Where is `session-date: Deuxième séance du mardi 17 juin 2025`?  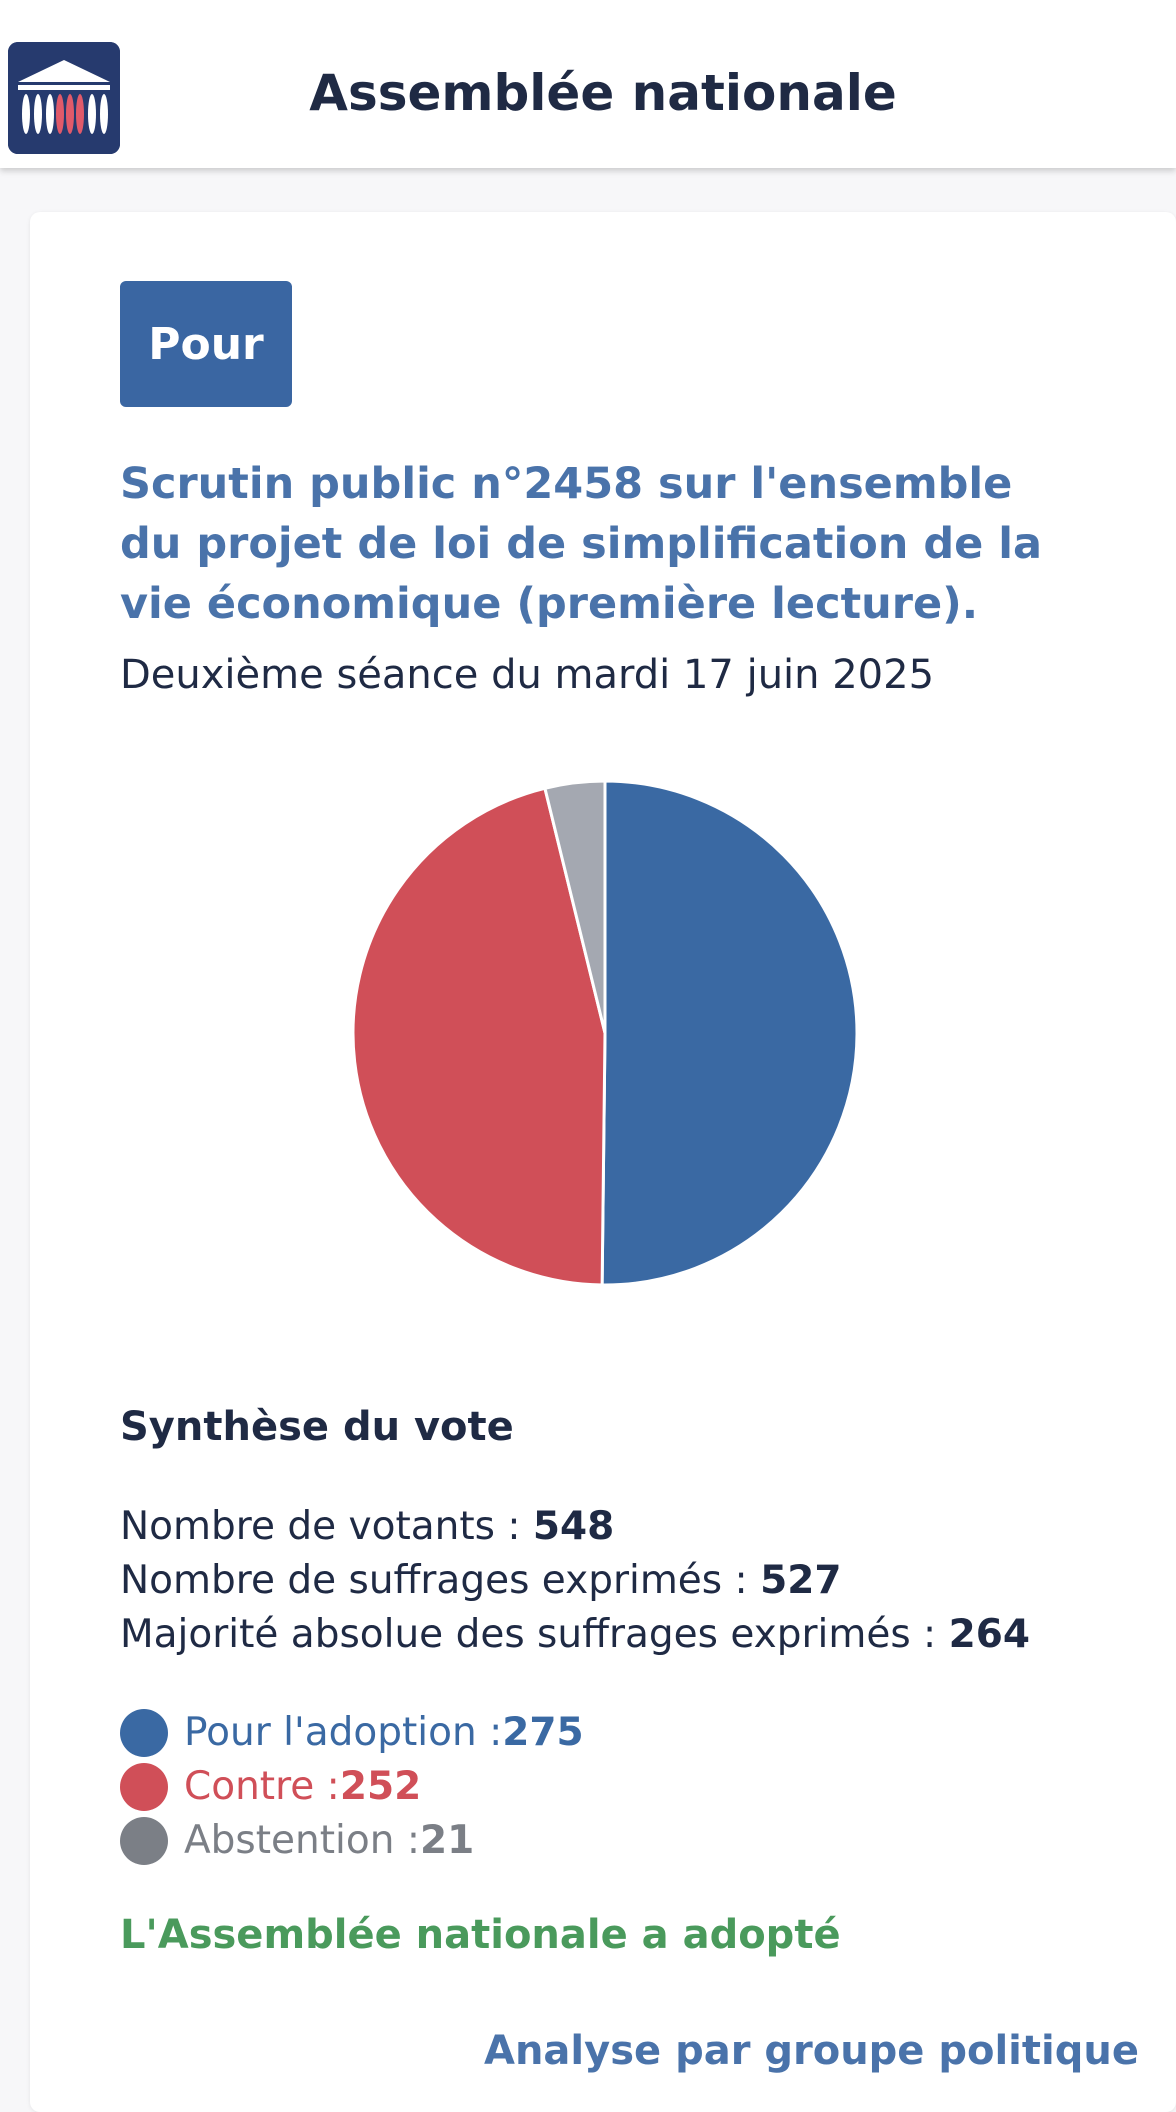 session-date: Deuxième séance du mardi 17 juin 2025 is located at coordinates (527, 675).